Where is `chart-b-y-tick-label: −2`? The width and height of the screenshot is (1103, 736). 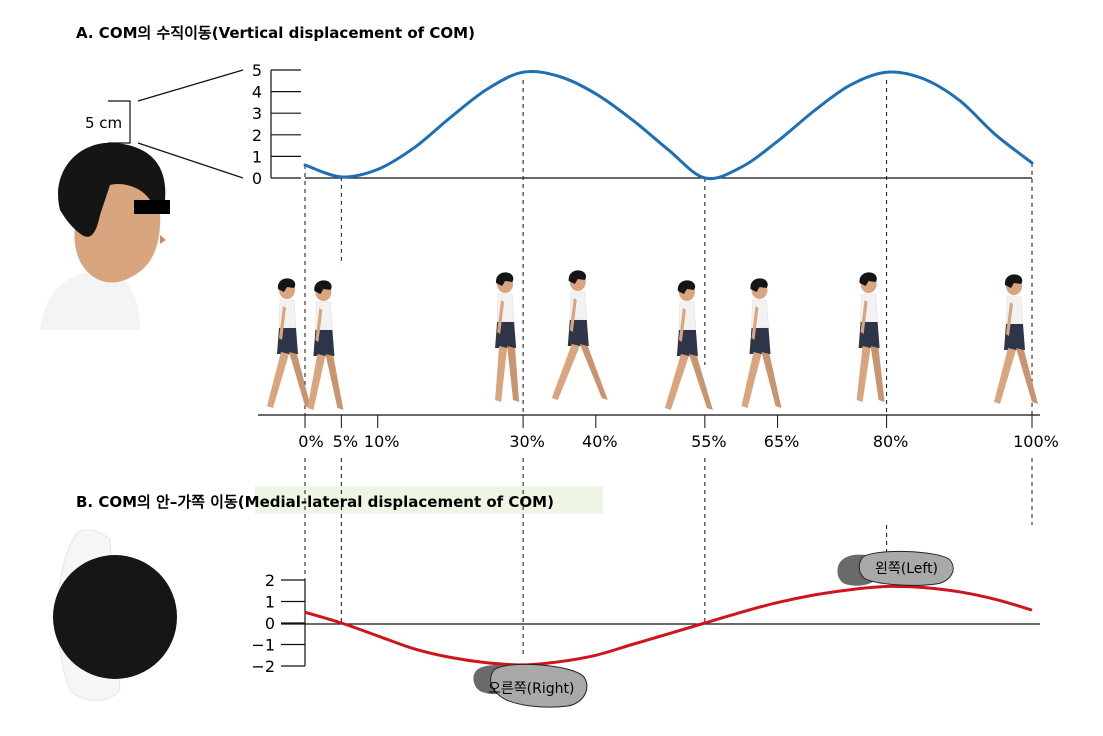 chart-b-y-tick-label: −2 is located at coordinates (263, 666).